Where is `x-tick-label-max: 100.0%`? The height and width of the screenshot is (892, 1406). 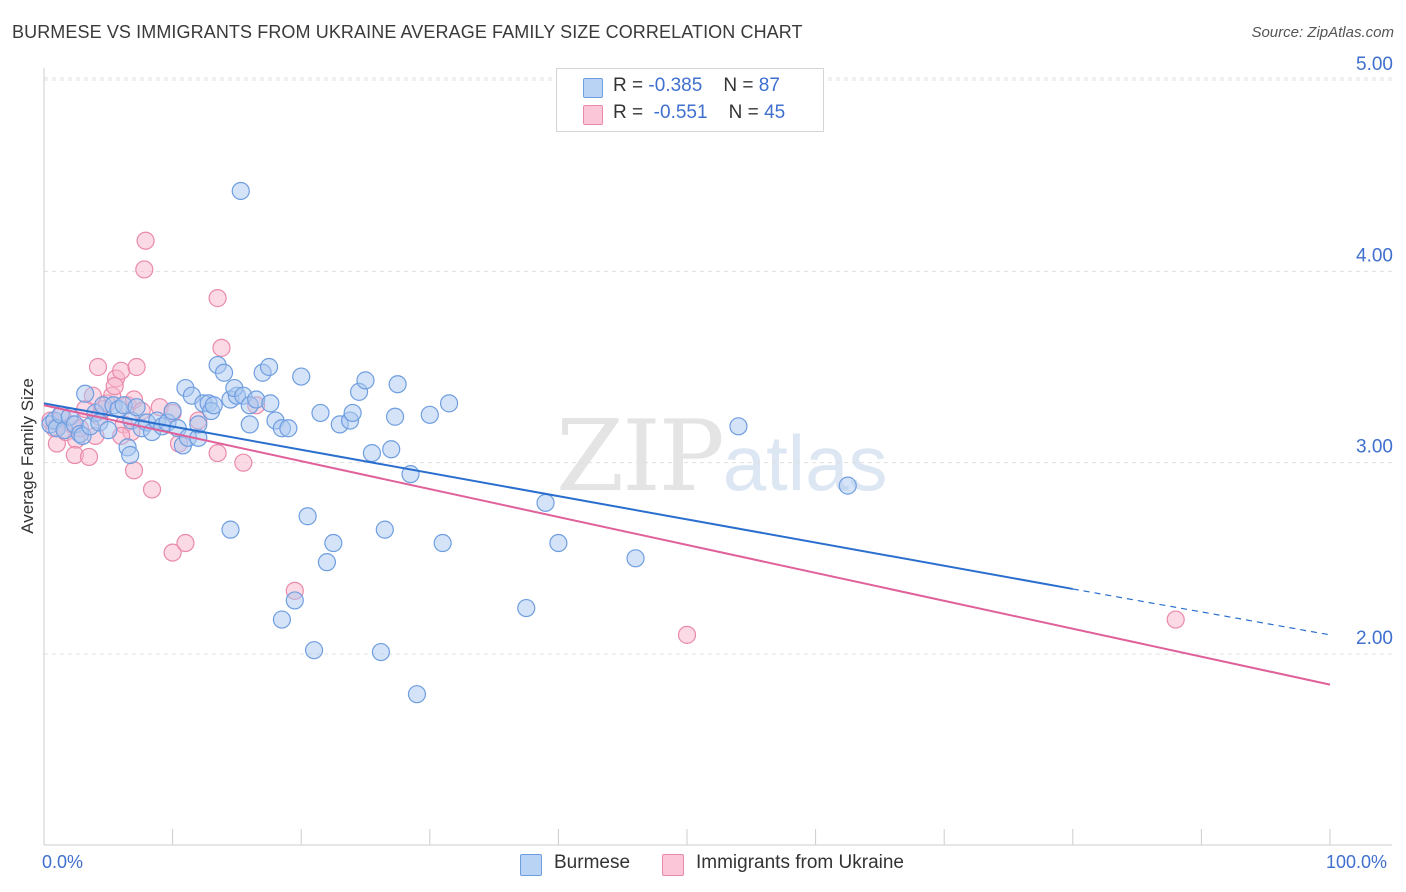
x-tick-label-max: 100.0% is located at coordinates (1357, 862).